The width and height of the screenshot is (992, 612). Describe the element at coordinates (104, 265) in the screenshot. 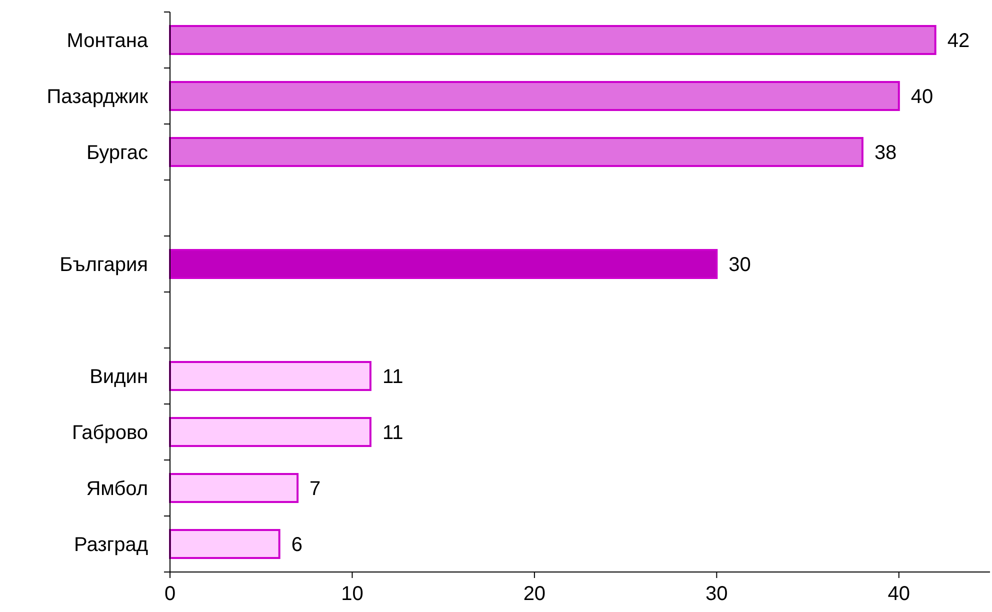

I see `y-tick-label: България` at that location.